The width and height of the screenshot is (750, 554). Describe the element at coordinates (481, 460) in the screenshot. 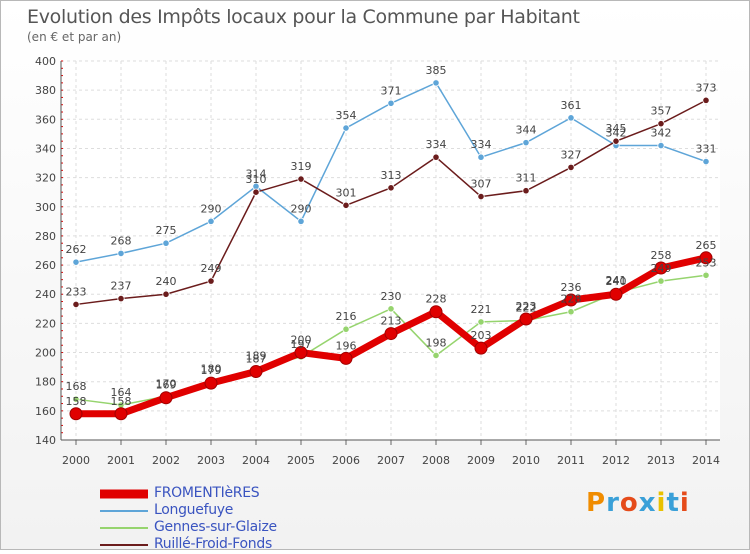

I see `x-tick-label: 2009` at that location.